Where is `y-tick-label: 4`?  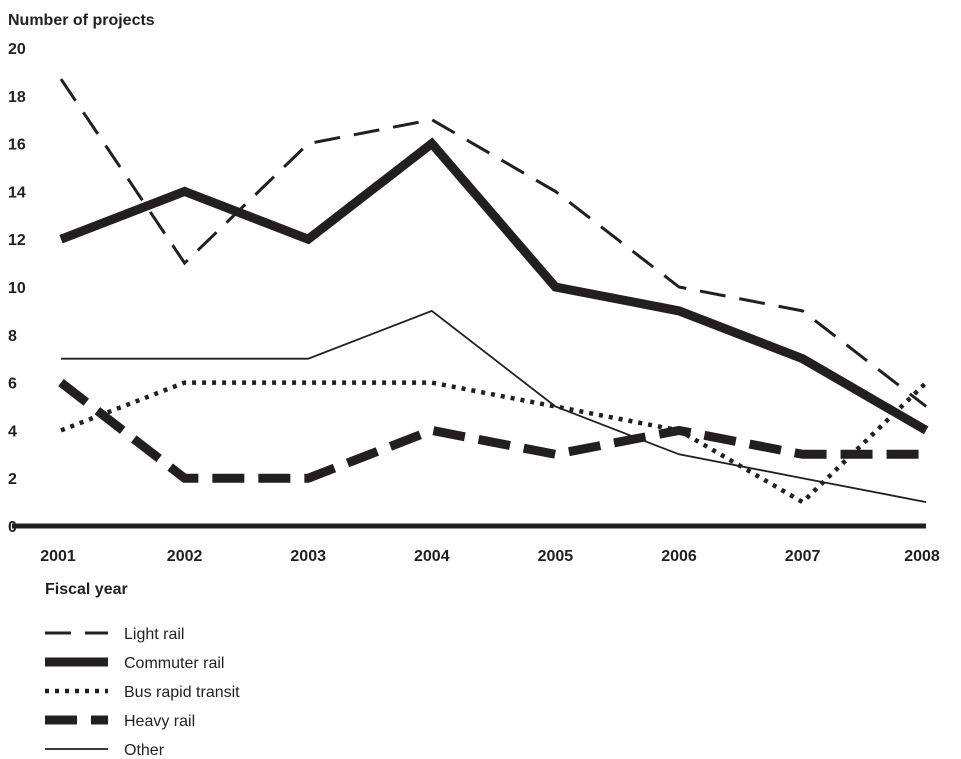
y-tick-label: 4 is located at coordinates (12, 431).